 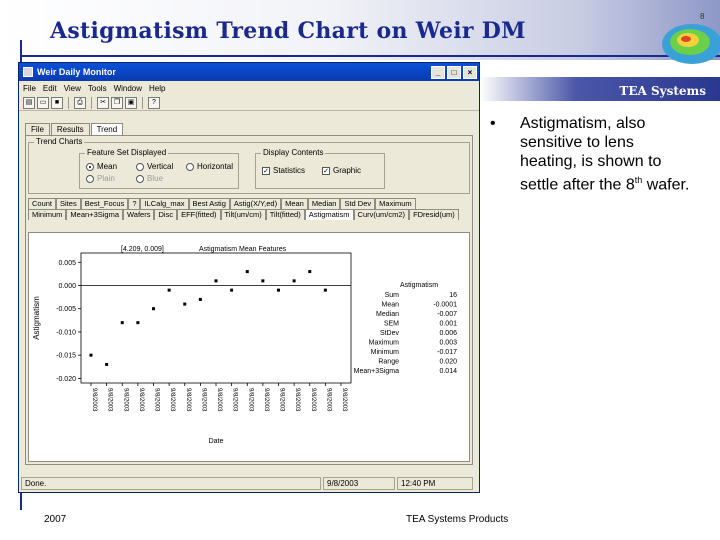 What do you see at coordinates (43, 102) in the screenshot?
I see `folder-icon: ▭` at bounding box center [43, 102].